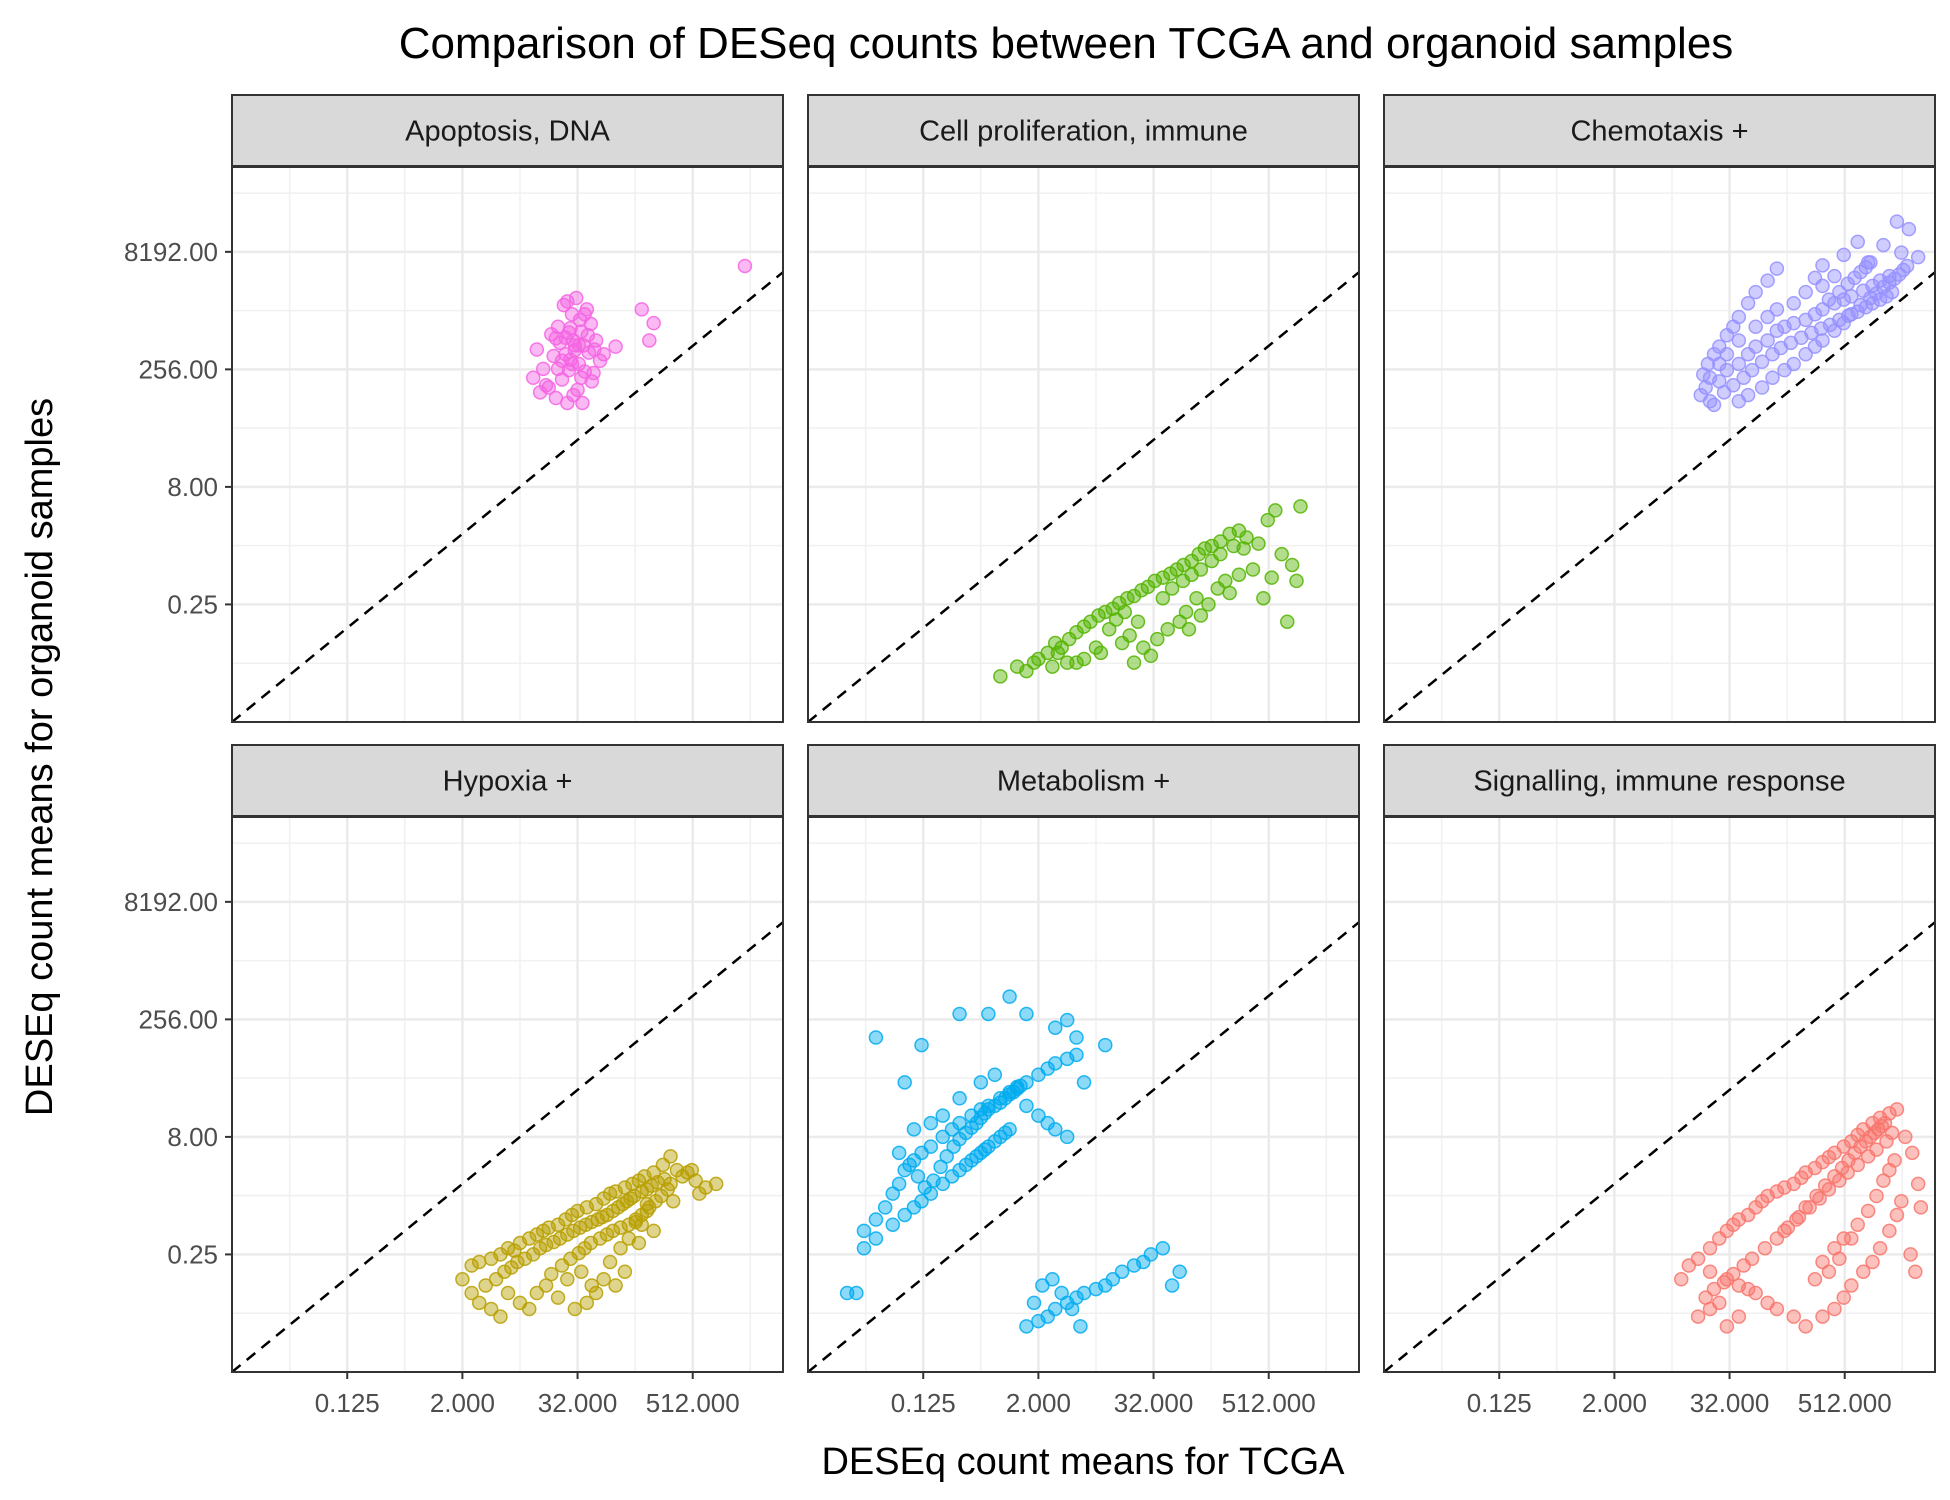  Describe the element at coordinates (192, 487) in the screenshot. I see `y-tick-label: 8.00` at that location.